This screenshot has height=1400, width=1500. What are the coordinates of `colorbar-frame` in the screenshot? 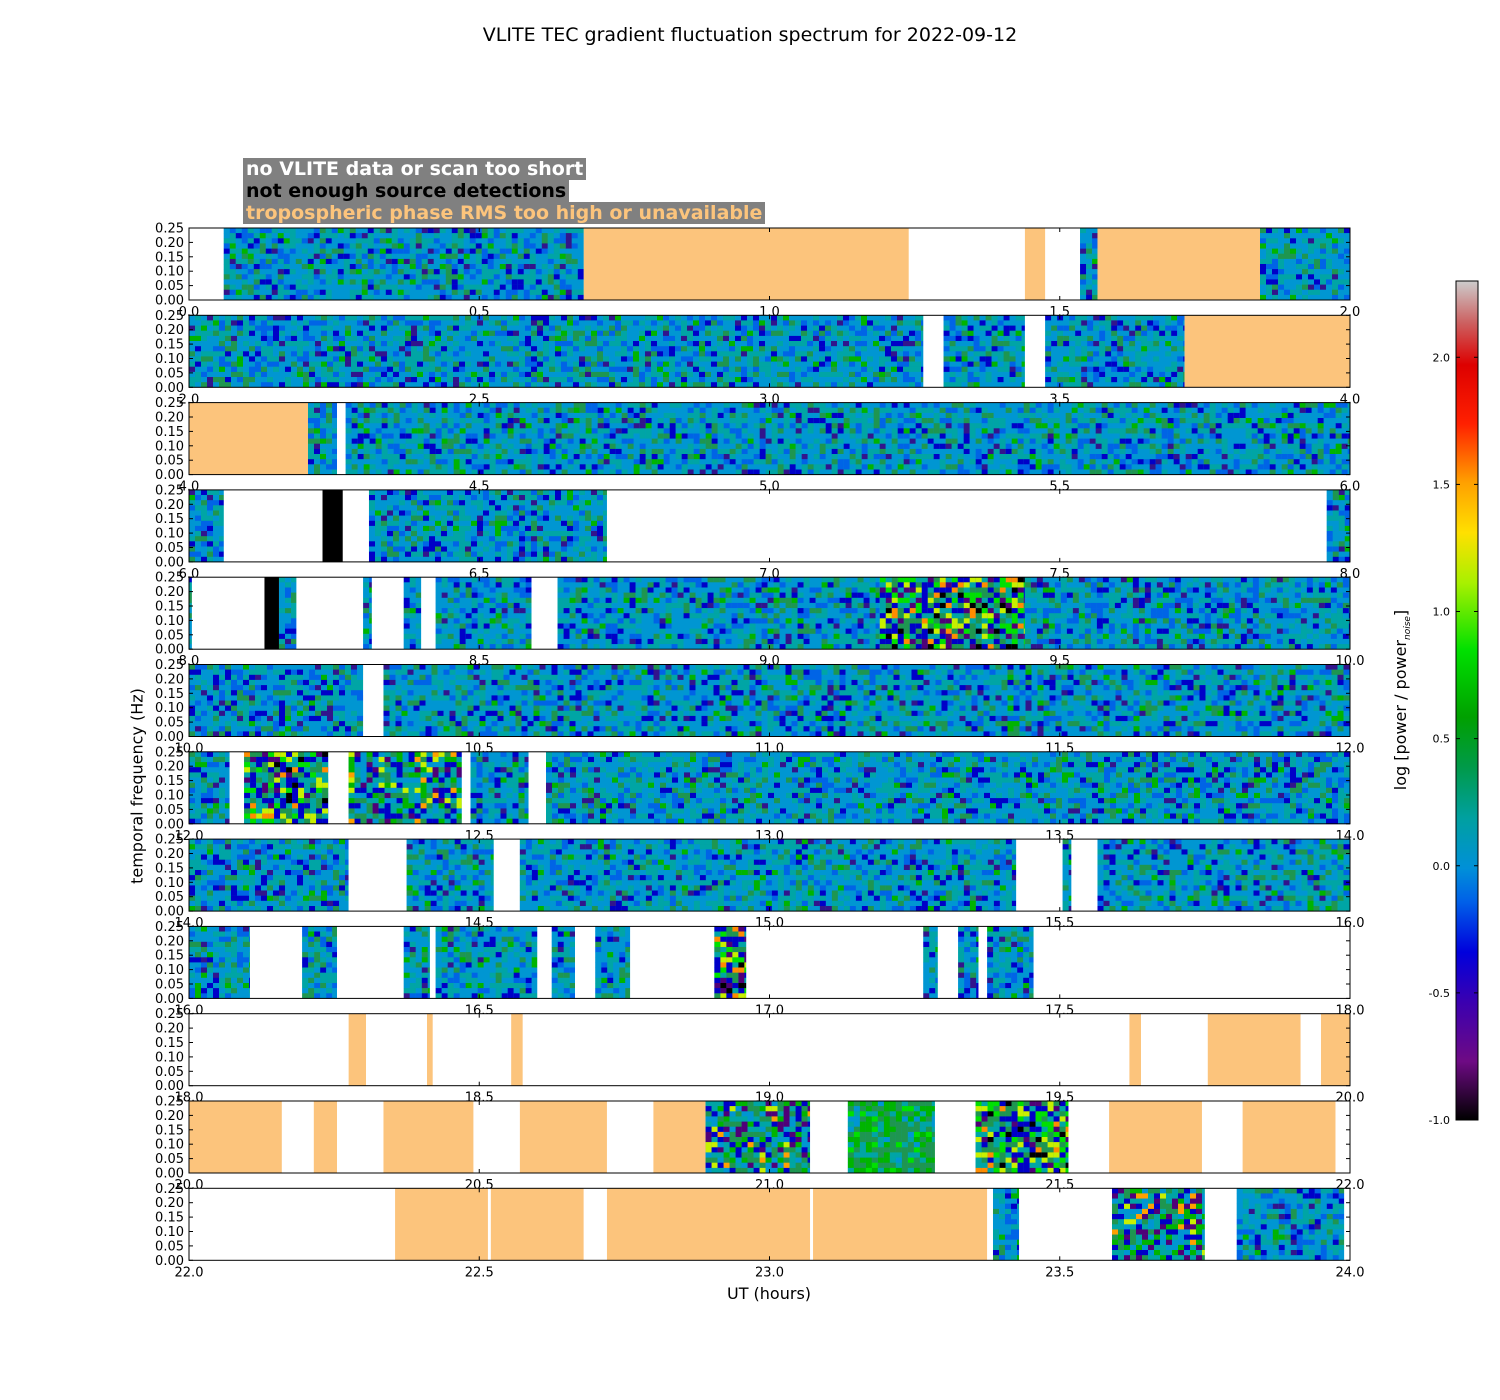 It's located at (1467, 700).